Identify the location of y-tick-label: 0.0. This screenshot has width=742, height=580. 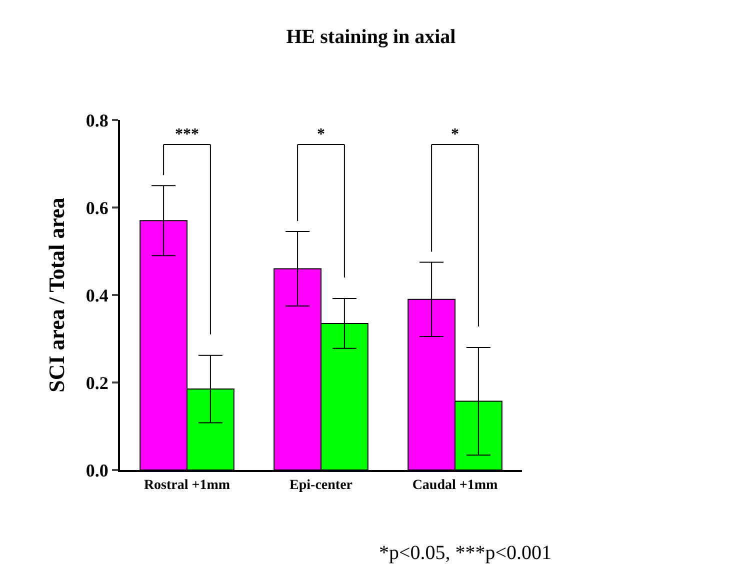
(97, 470).